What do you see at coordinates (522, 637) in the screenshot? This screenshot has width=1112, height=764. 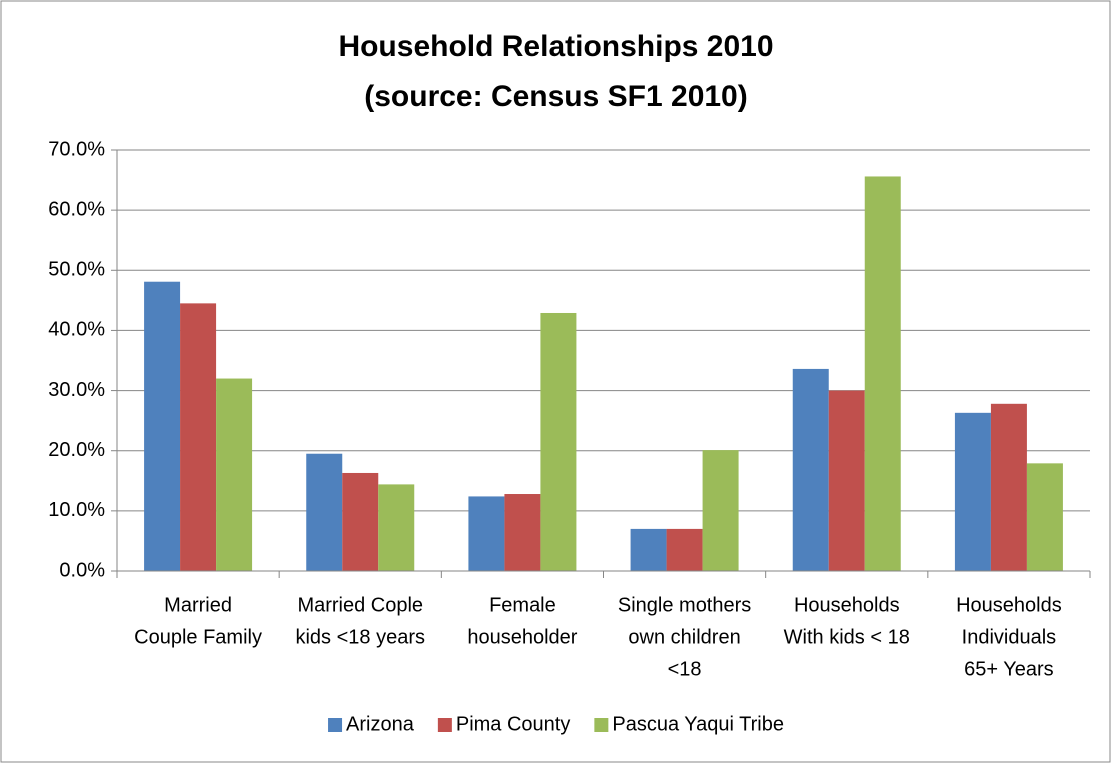 I see `x-tick-label: householder` at bounding box center [522, 637].